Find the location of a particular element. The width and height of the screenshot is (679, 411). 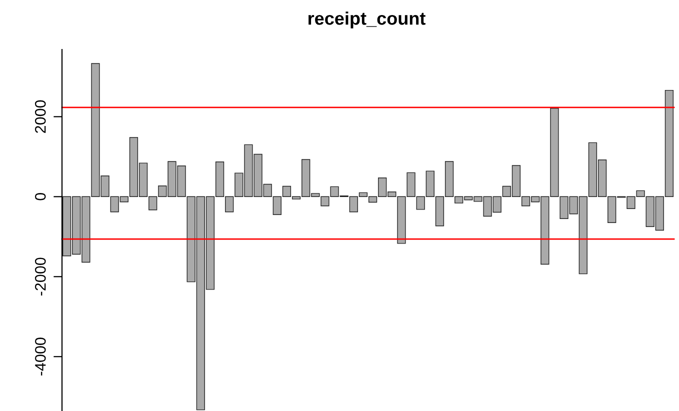

y-tick-label: -4000 is located at coordinates (40, 357).